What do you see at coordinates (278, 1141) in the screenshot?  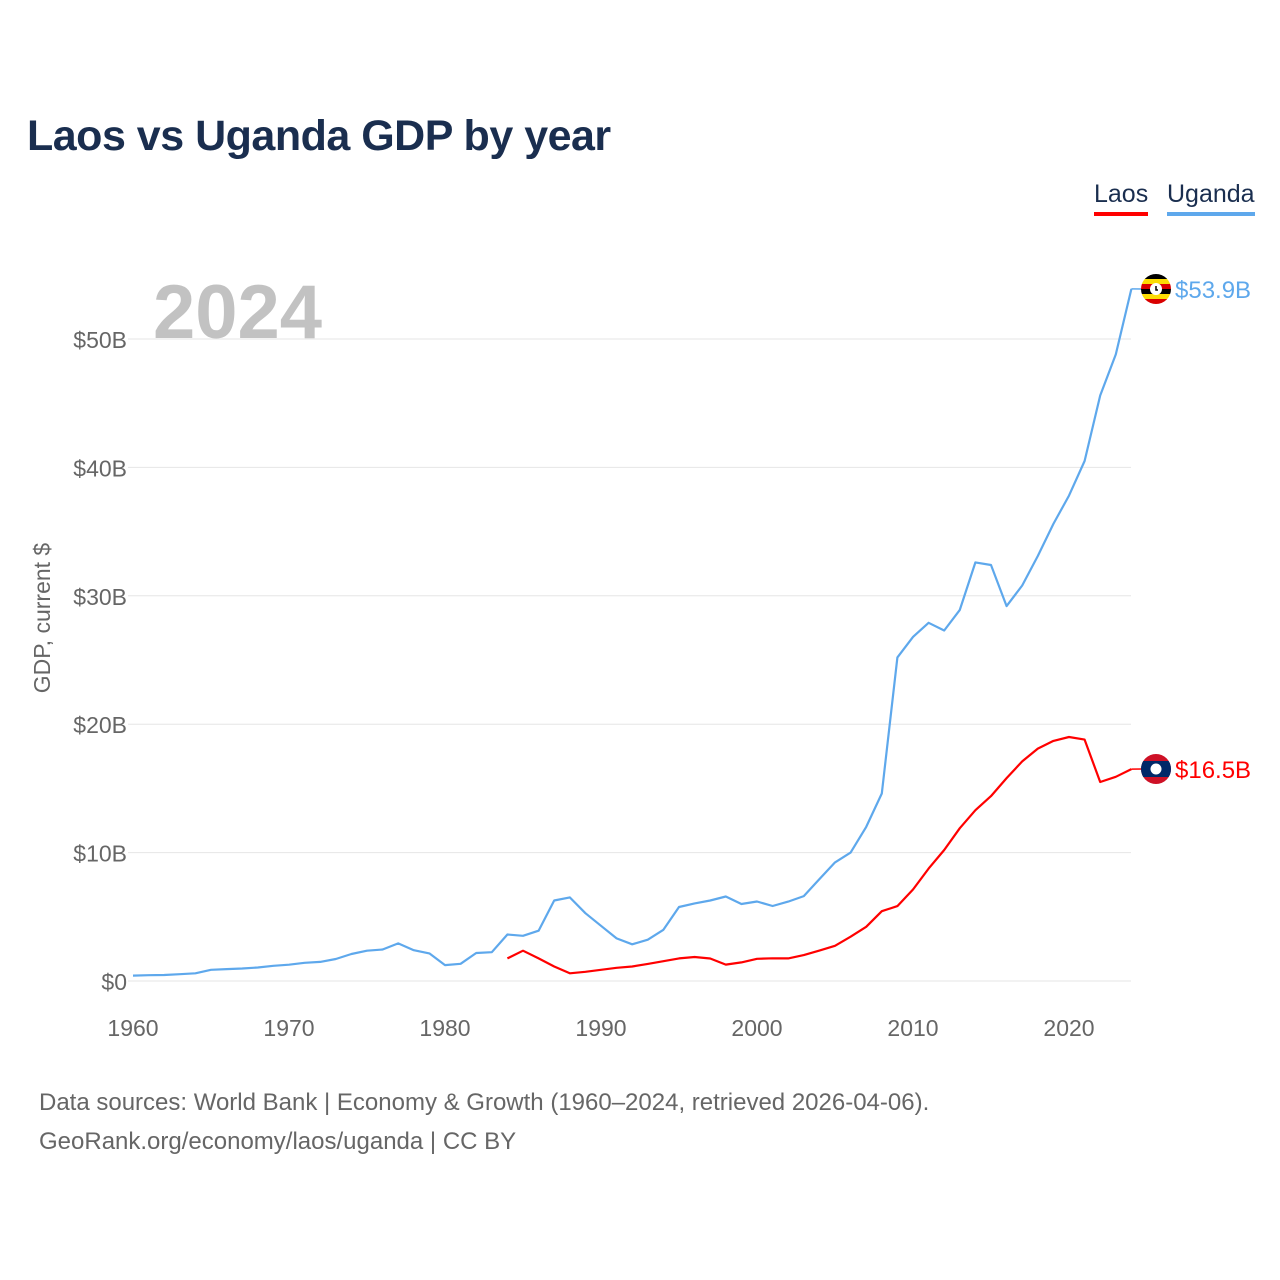 I see `source-link: GeoRank.org/economy/laos/uganda | CC BY` at bounding box center [278, 1141].